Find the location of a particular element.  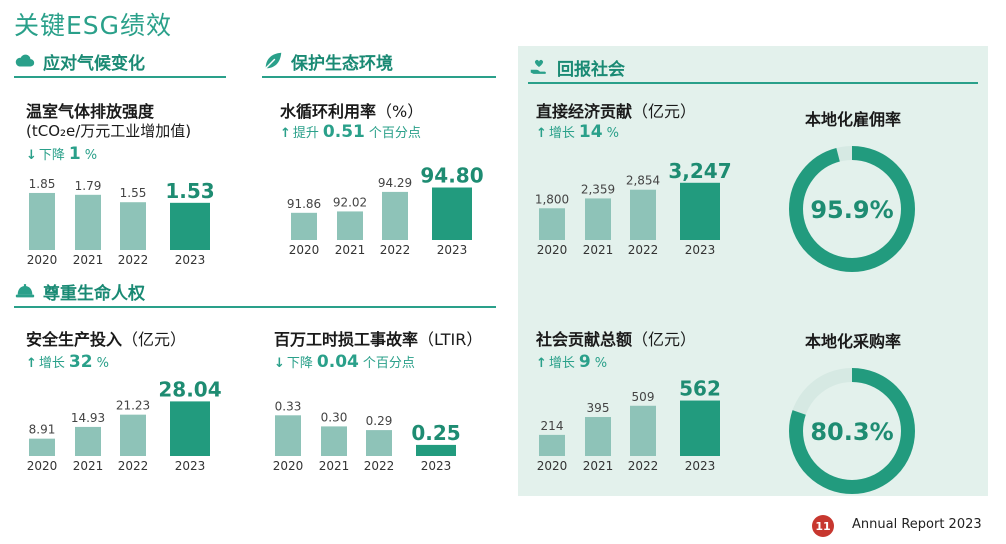

section-climate: 应对气候变化 is located at coordinates (120, 62).